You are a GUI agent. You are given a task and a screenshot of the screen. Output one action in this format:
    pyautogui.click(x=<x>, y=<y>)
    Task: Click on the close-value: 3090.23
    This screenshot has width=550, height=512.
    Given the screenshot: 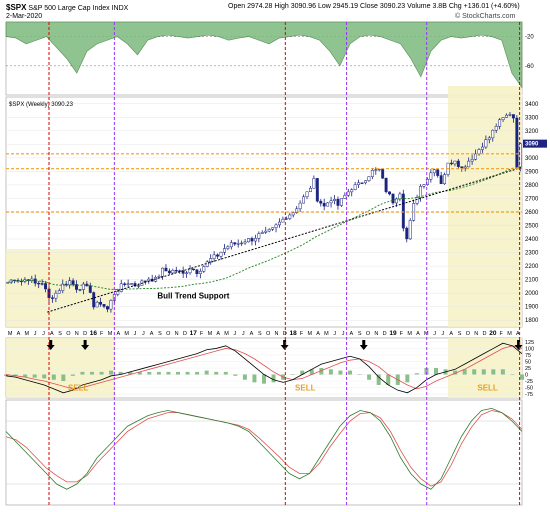 What is the action you would take?
    pyautogui.click(x=392, y=6)
    